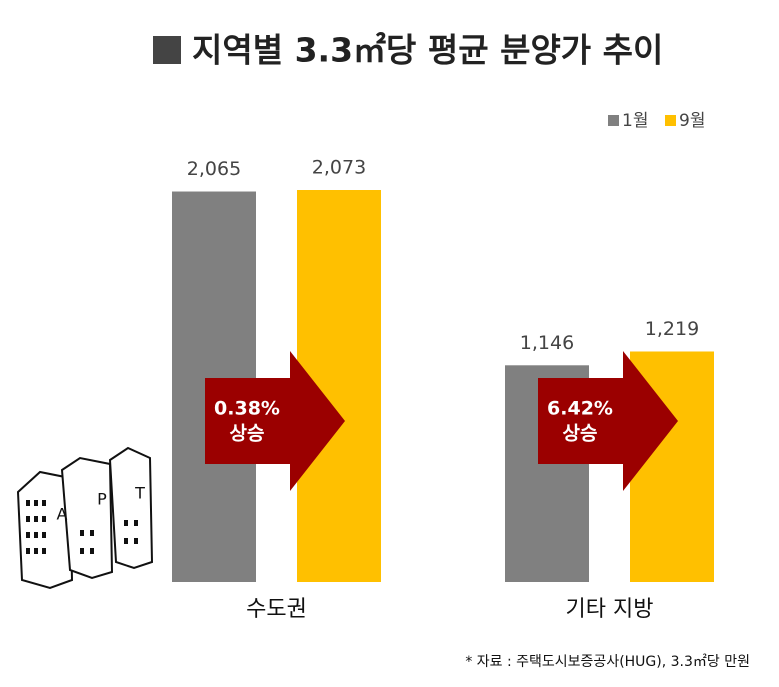 This screenshot has width=779, height=687. I want to click on x-tick-label: 수도권, so click(276, 609).